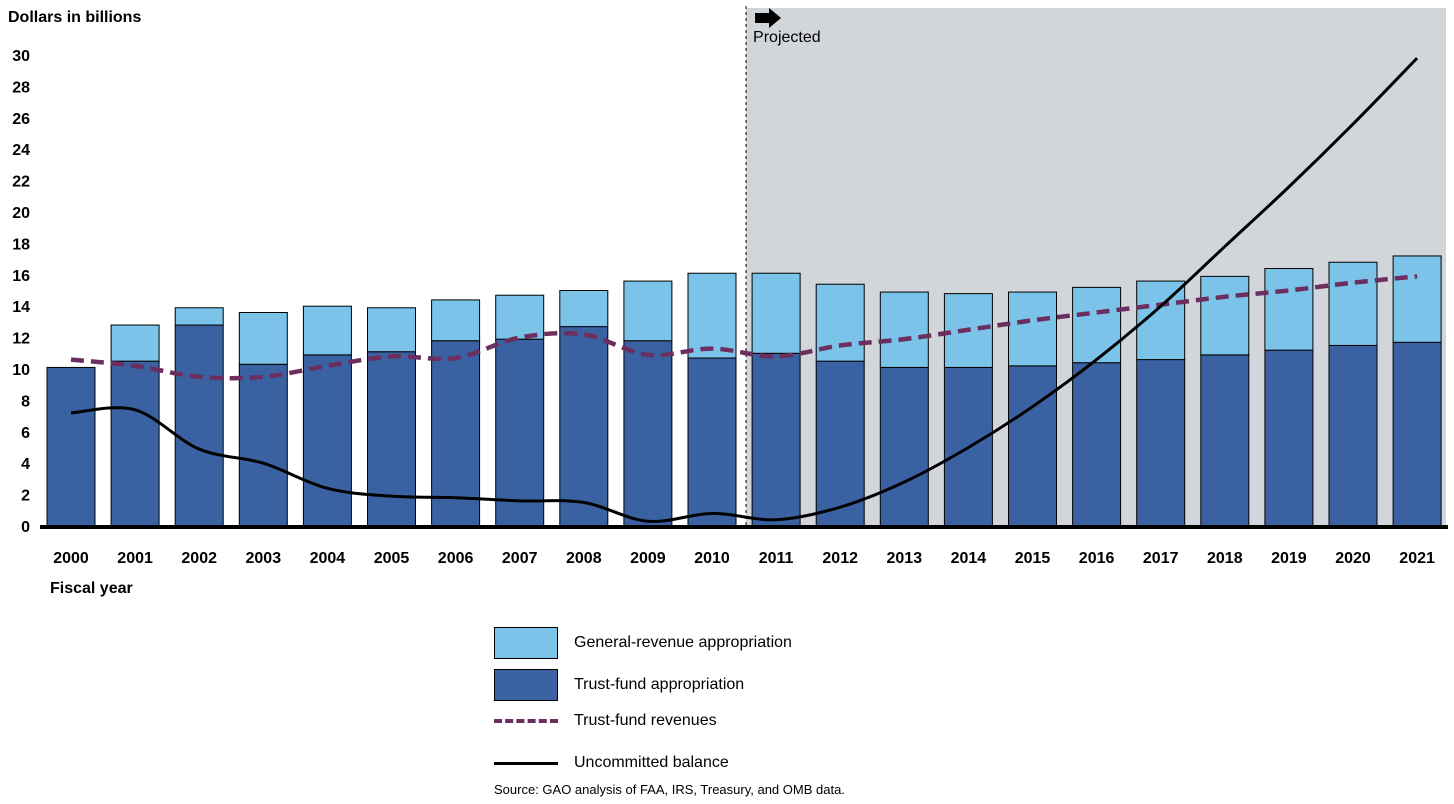  What do you see at coordinates (526, 763) in the screenshot?
I see `legend-solid-line` at bounding box center [526, 763].